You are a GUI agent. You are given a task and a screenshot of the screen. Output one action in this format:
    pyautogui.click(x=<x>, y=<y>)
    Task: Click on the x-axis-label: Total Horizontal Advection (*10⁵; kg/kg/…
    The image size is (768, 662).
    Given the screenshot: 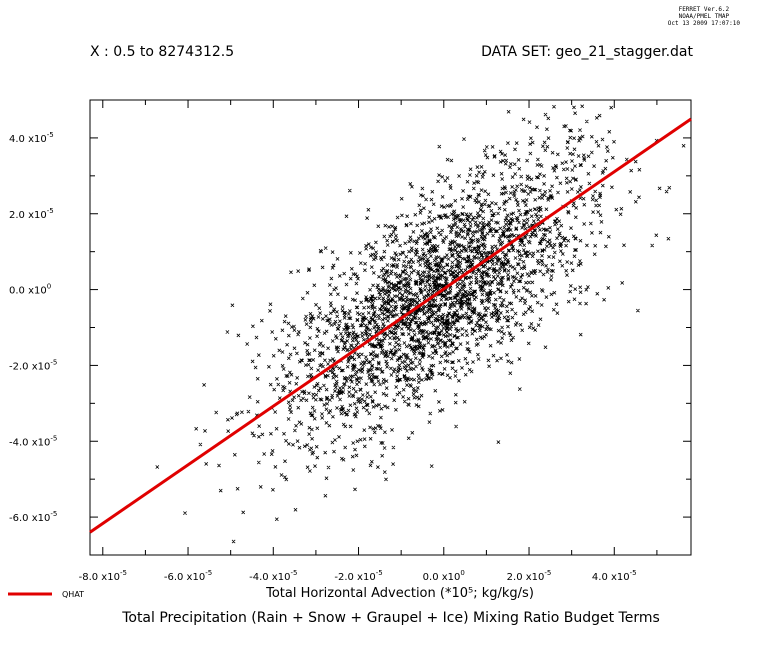 What is the action you would take?
    pyautogui.click(x=399, y=593)
    